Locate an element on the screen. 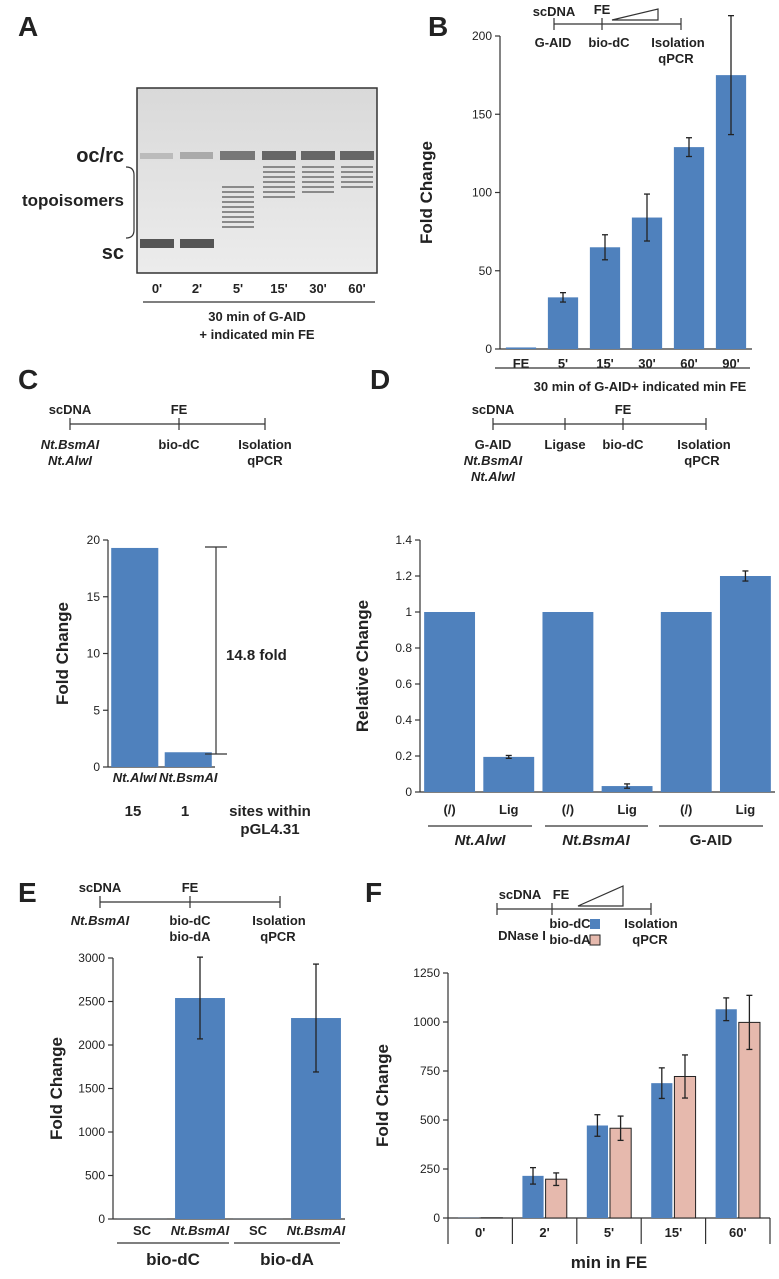 The width and height of the screenshot is (779, 1279). y-tick-label: 1.4 is located at coordinates (403, 540).